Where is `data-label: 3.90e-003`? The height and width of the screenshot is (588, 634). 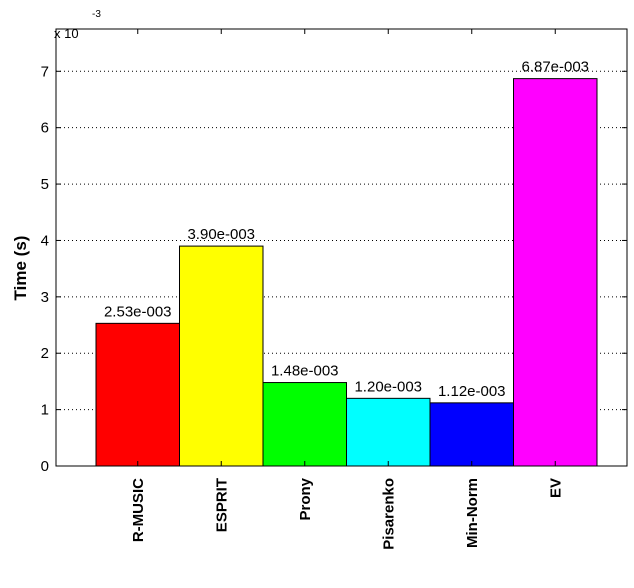
data-label: 3.90e-003 is located at coordinates (221, 234).